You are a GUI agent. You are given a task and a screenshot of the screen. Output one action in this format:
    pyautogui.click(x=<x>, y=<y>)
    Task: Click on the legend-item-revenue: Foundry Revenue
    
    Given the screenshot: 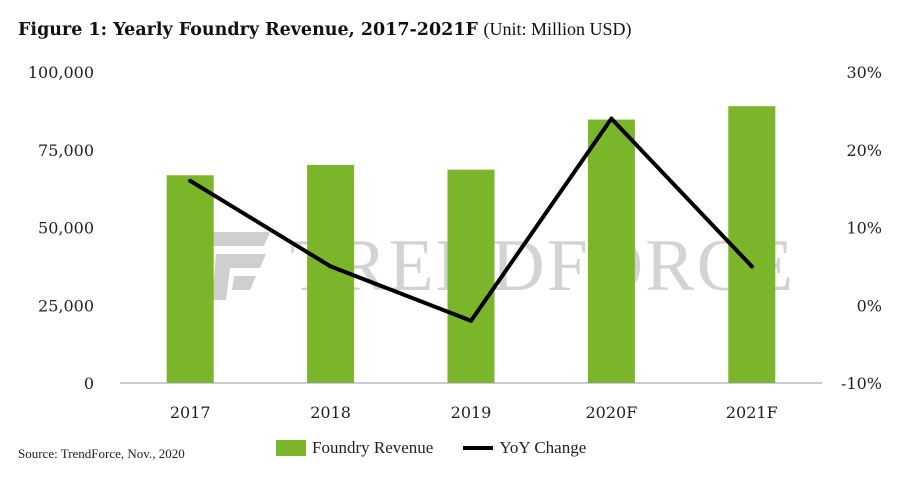 What is the action you would take?
    pyautogui.click(x=354, y=448)
    